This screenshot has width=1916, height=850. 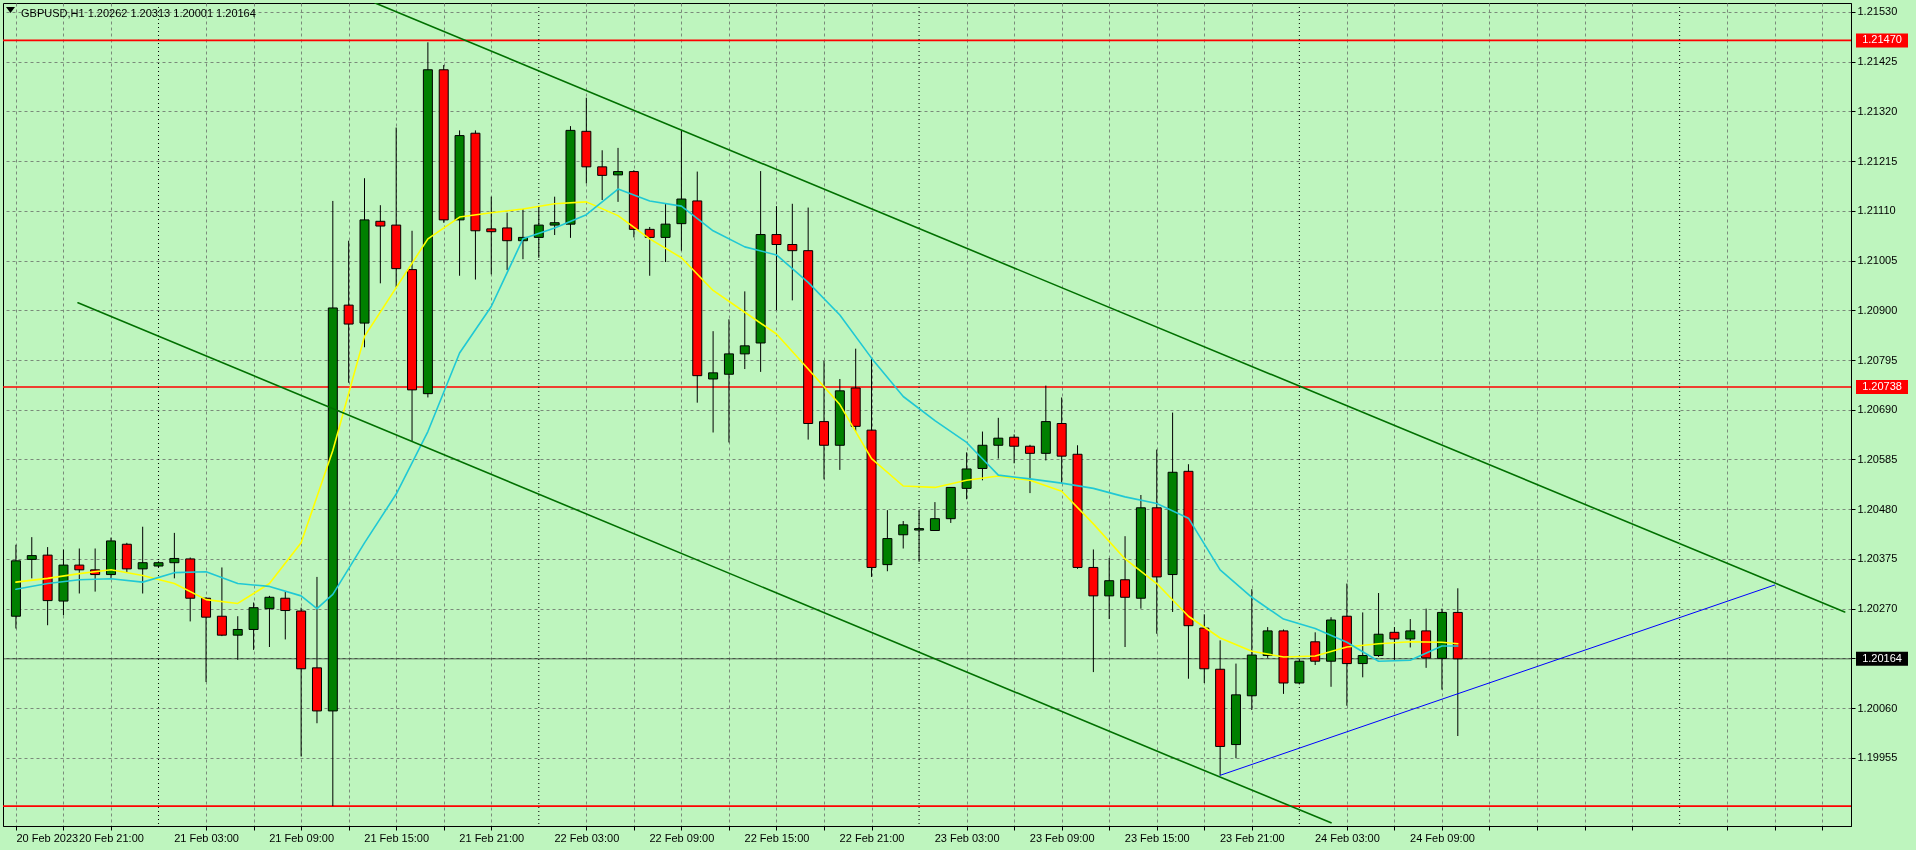 I want to click on x-tick-label: 23 Feb 15:00, so click(x=1157, y=837).